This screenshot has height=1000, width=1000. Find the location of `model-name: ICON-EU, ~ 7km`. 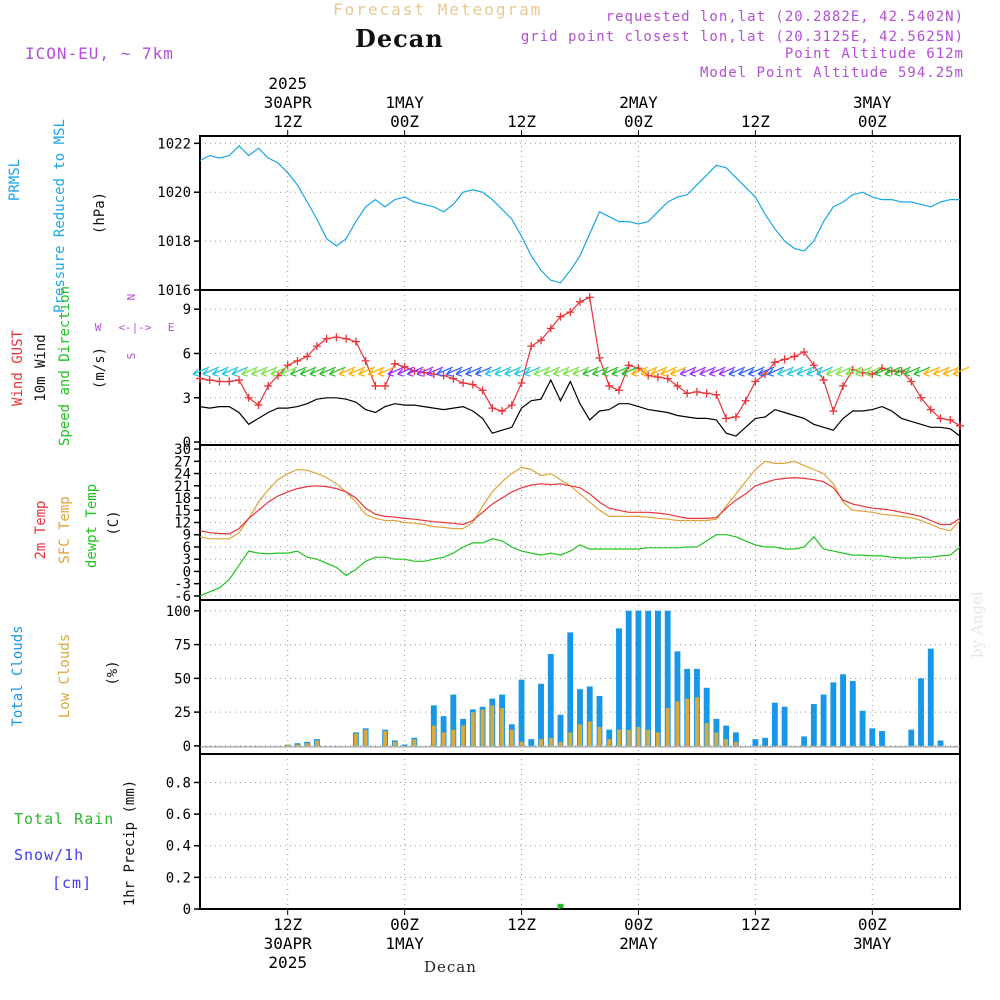

model-name: ICON-EU, ~ 7km is located at coordinates (99, 53).